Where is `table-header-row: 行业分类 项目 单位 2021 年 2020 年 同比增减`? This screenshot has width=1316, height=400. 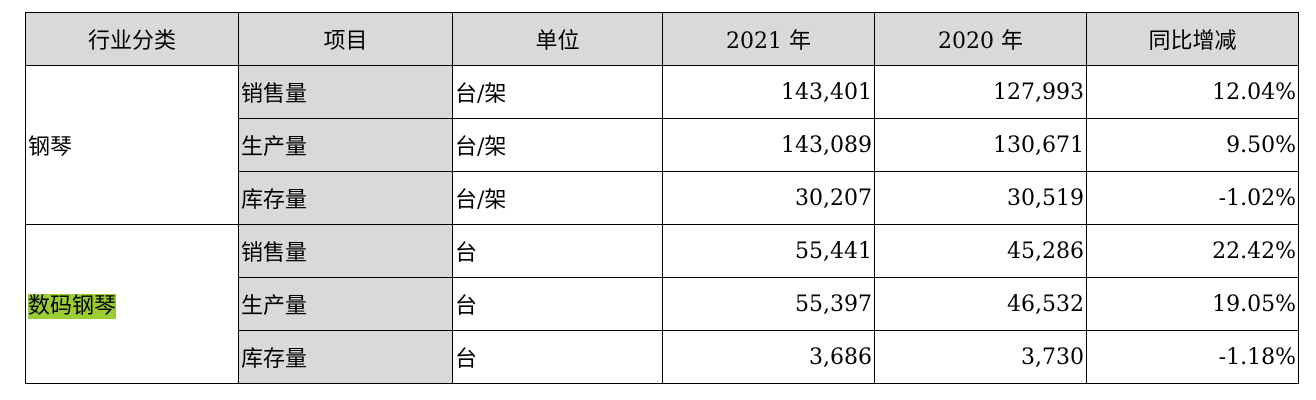 table-header-row: 行业分类 项目 单位 2021 年 2020 年 同比增减 is located at coordinates (662, 39).